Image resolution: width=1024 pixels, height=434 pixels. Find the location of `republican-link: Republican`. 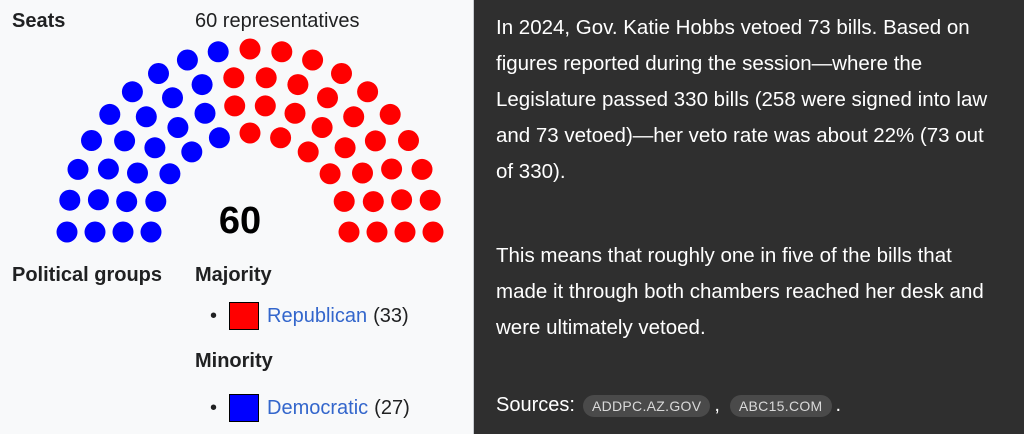

republican-link: Republican is located at coordinates (317, 315).